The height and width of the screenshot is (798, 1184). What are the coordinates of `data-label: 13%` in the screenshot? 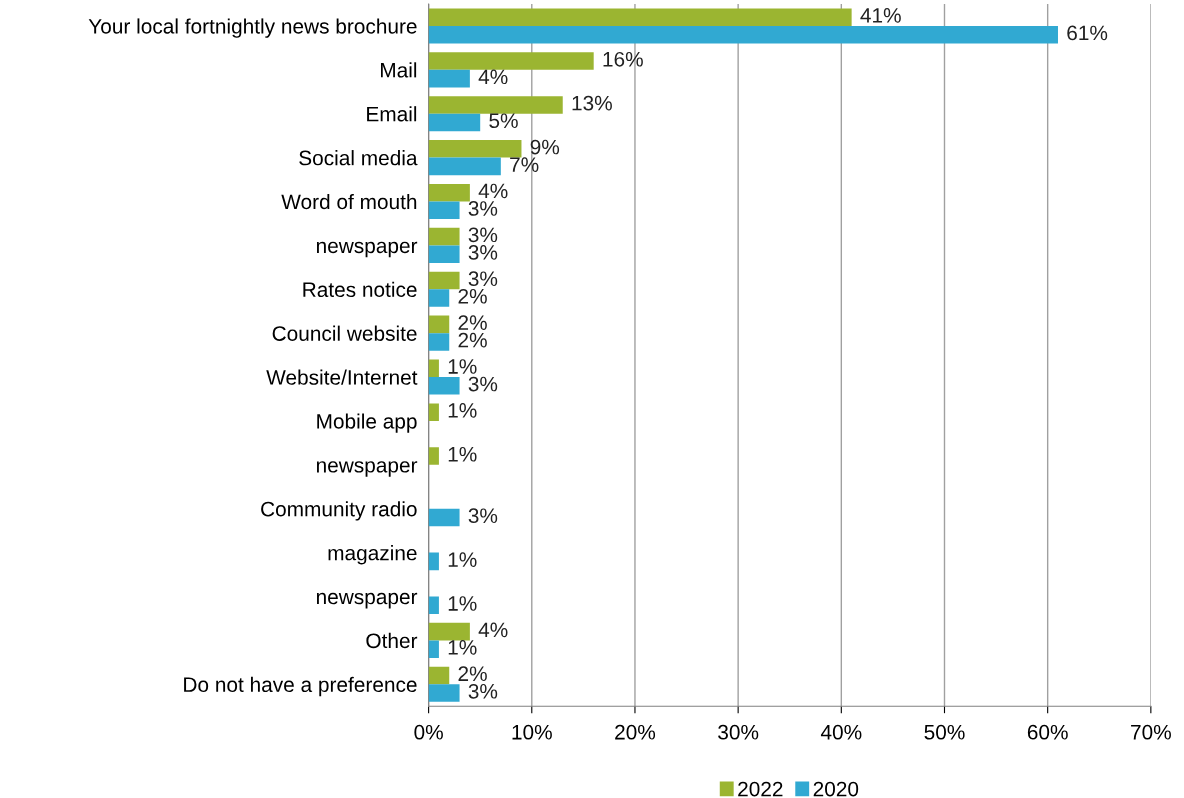 It's located at (592, 103).